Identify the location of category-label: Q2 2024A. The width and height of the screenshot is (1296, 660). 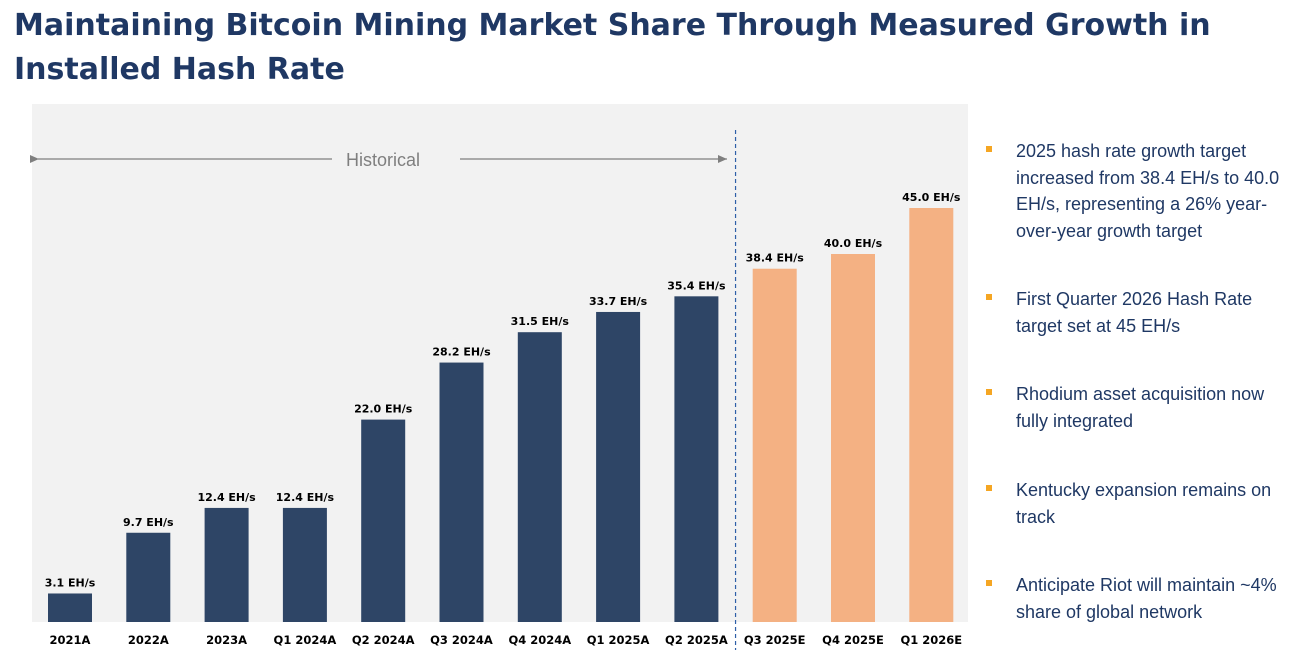
(383, 640).